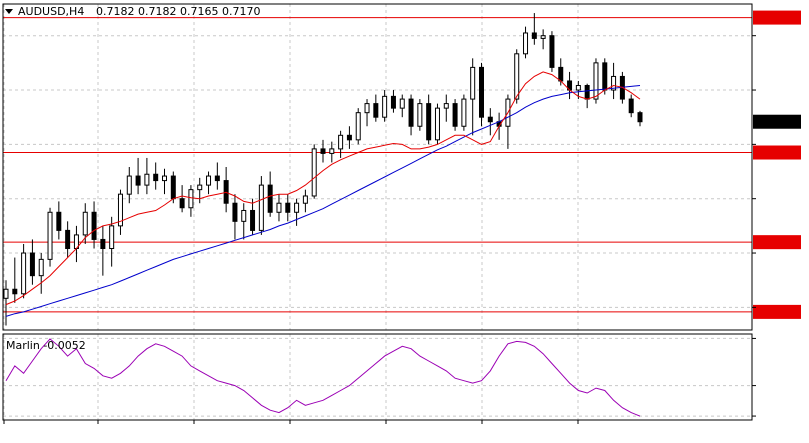 Image resolution: width=809 pixels, height=443 pixels. Describe the element at coordinates (46, 345) in the screenshot. I see `indicator-label: Marlin -0.0052` at that location.